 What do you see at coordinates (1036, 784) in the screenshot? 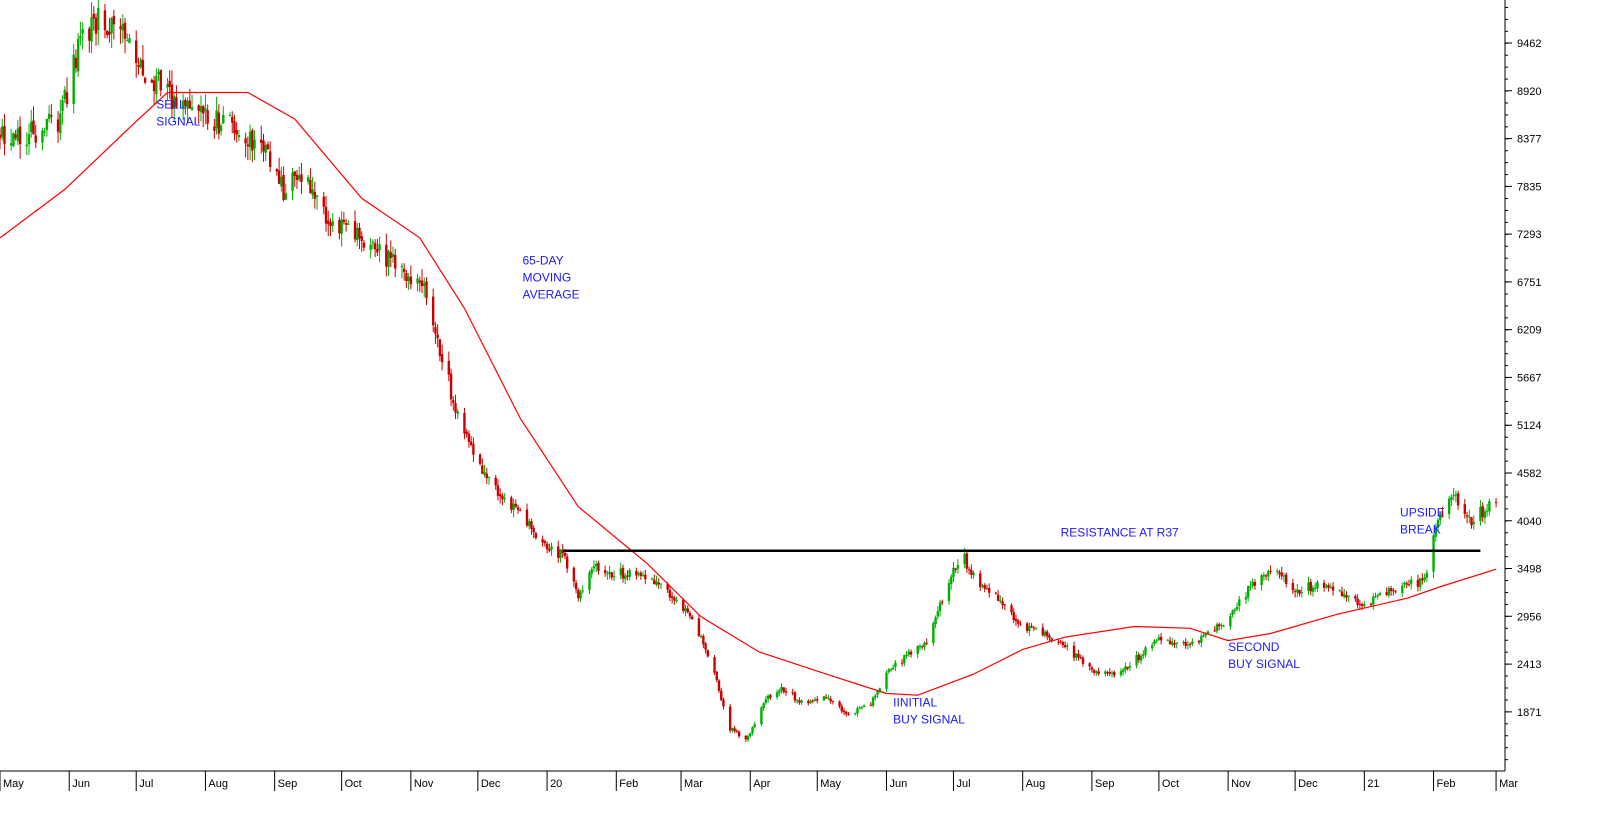
I see `x-tick-label: Aug` at bounding box center [1036, 784].